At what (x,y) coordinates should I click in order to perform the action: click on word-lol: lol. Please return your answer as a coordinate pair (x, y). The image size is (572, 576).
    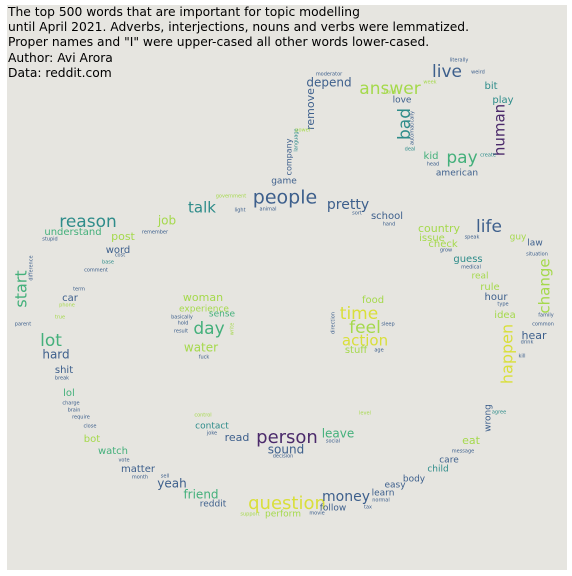
    Looking at the image, I should click on (69, 393).